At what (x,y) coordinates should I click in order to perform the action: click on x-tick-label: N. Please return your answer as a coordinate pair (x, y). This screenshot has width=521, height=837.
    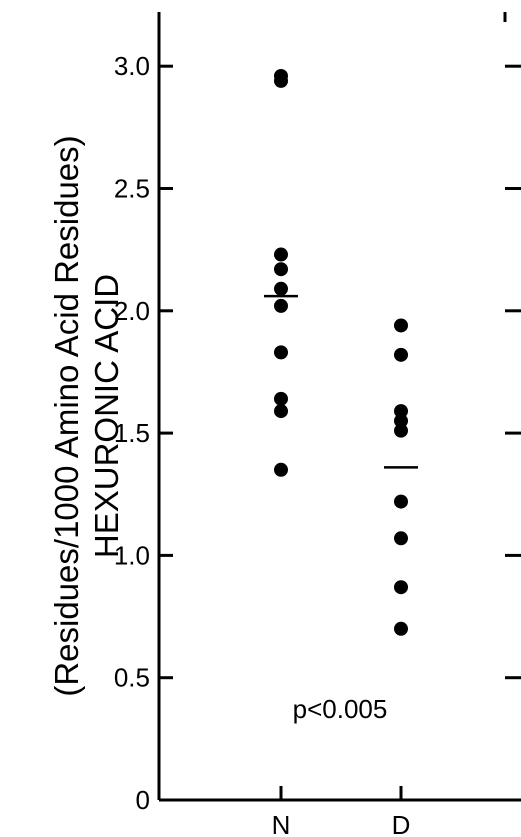
    Looking at the image, I should click on (281, 823).